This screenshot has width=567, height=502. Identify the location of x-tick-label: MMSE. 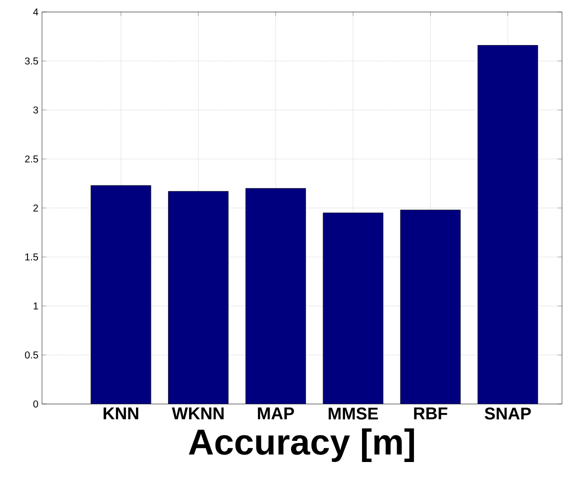
(353, 414).